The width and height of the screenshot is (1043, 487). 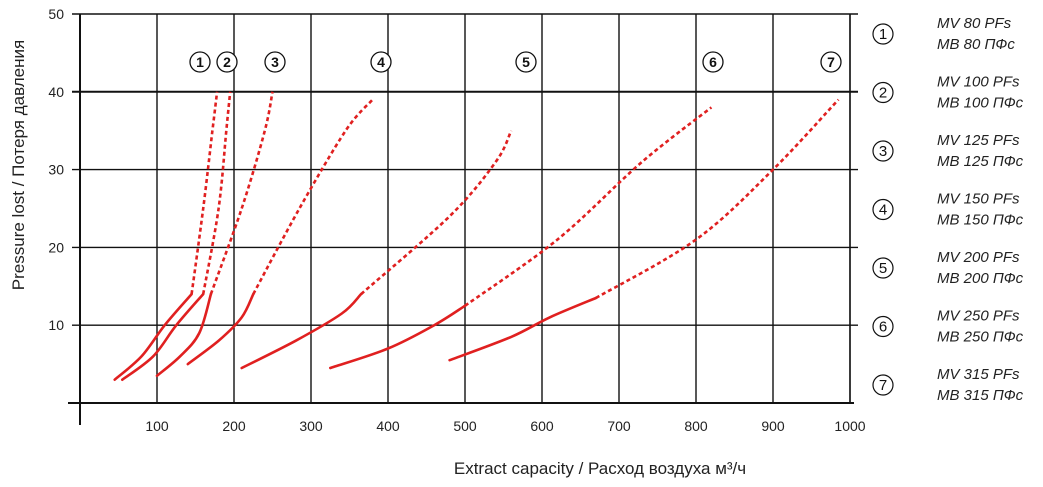 I want to click on curve-2-dashed, so click(x=216, y=193).